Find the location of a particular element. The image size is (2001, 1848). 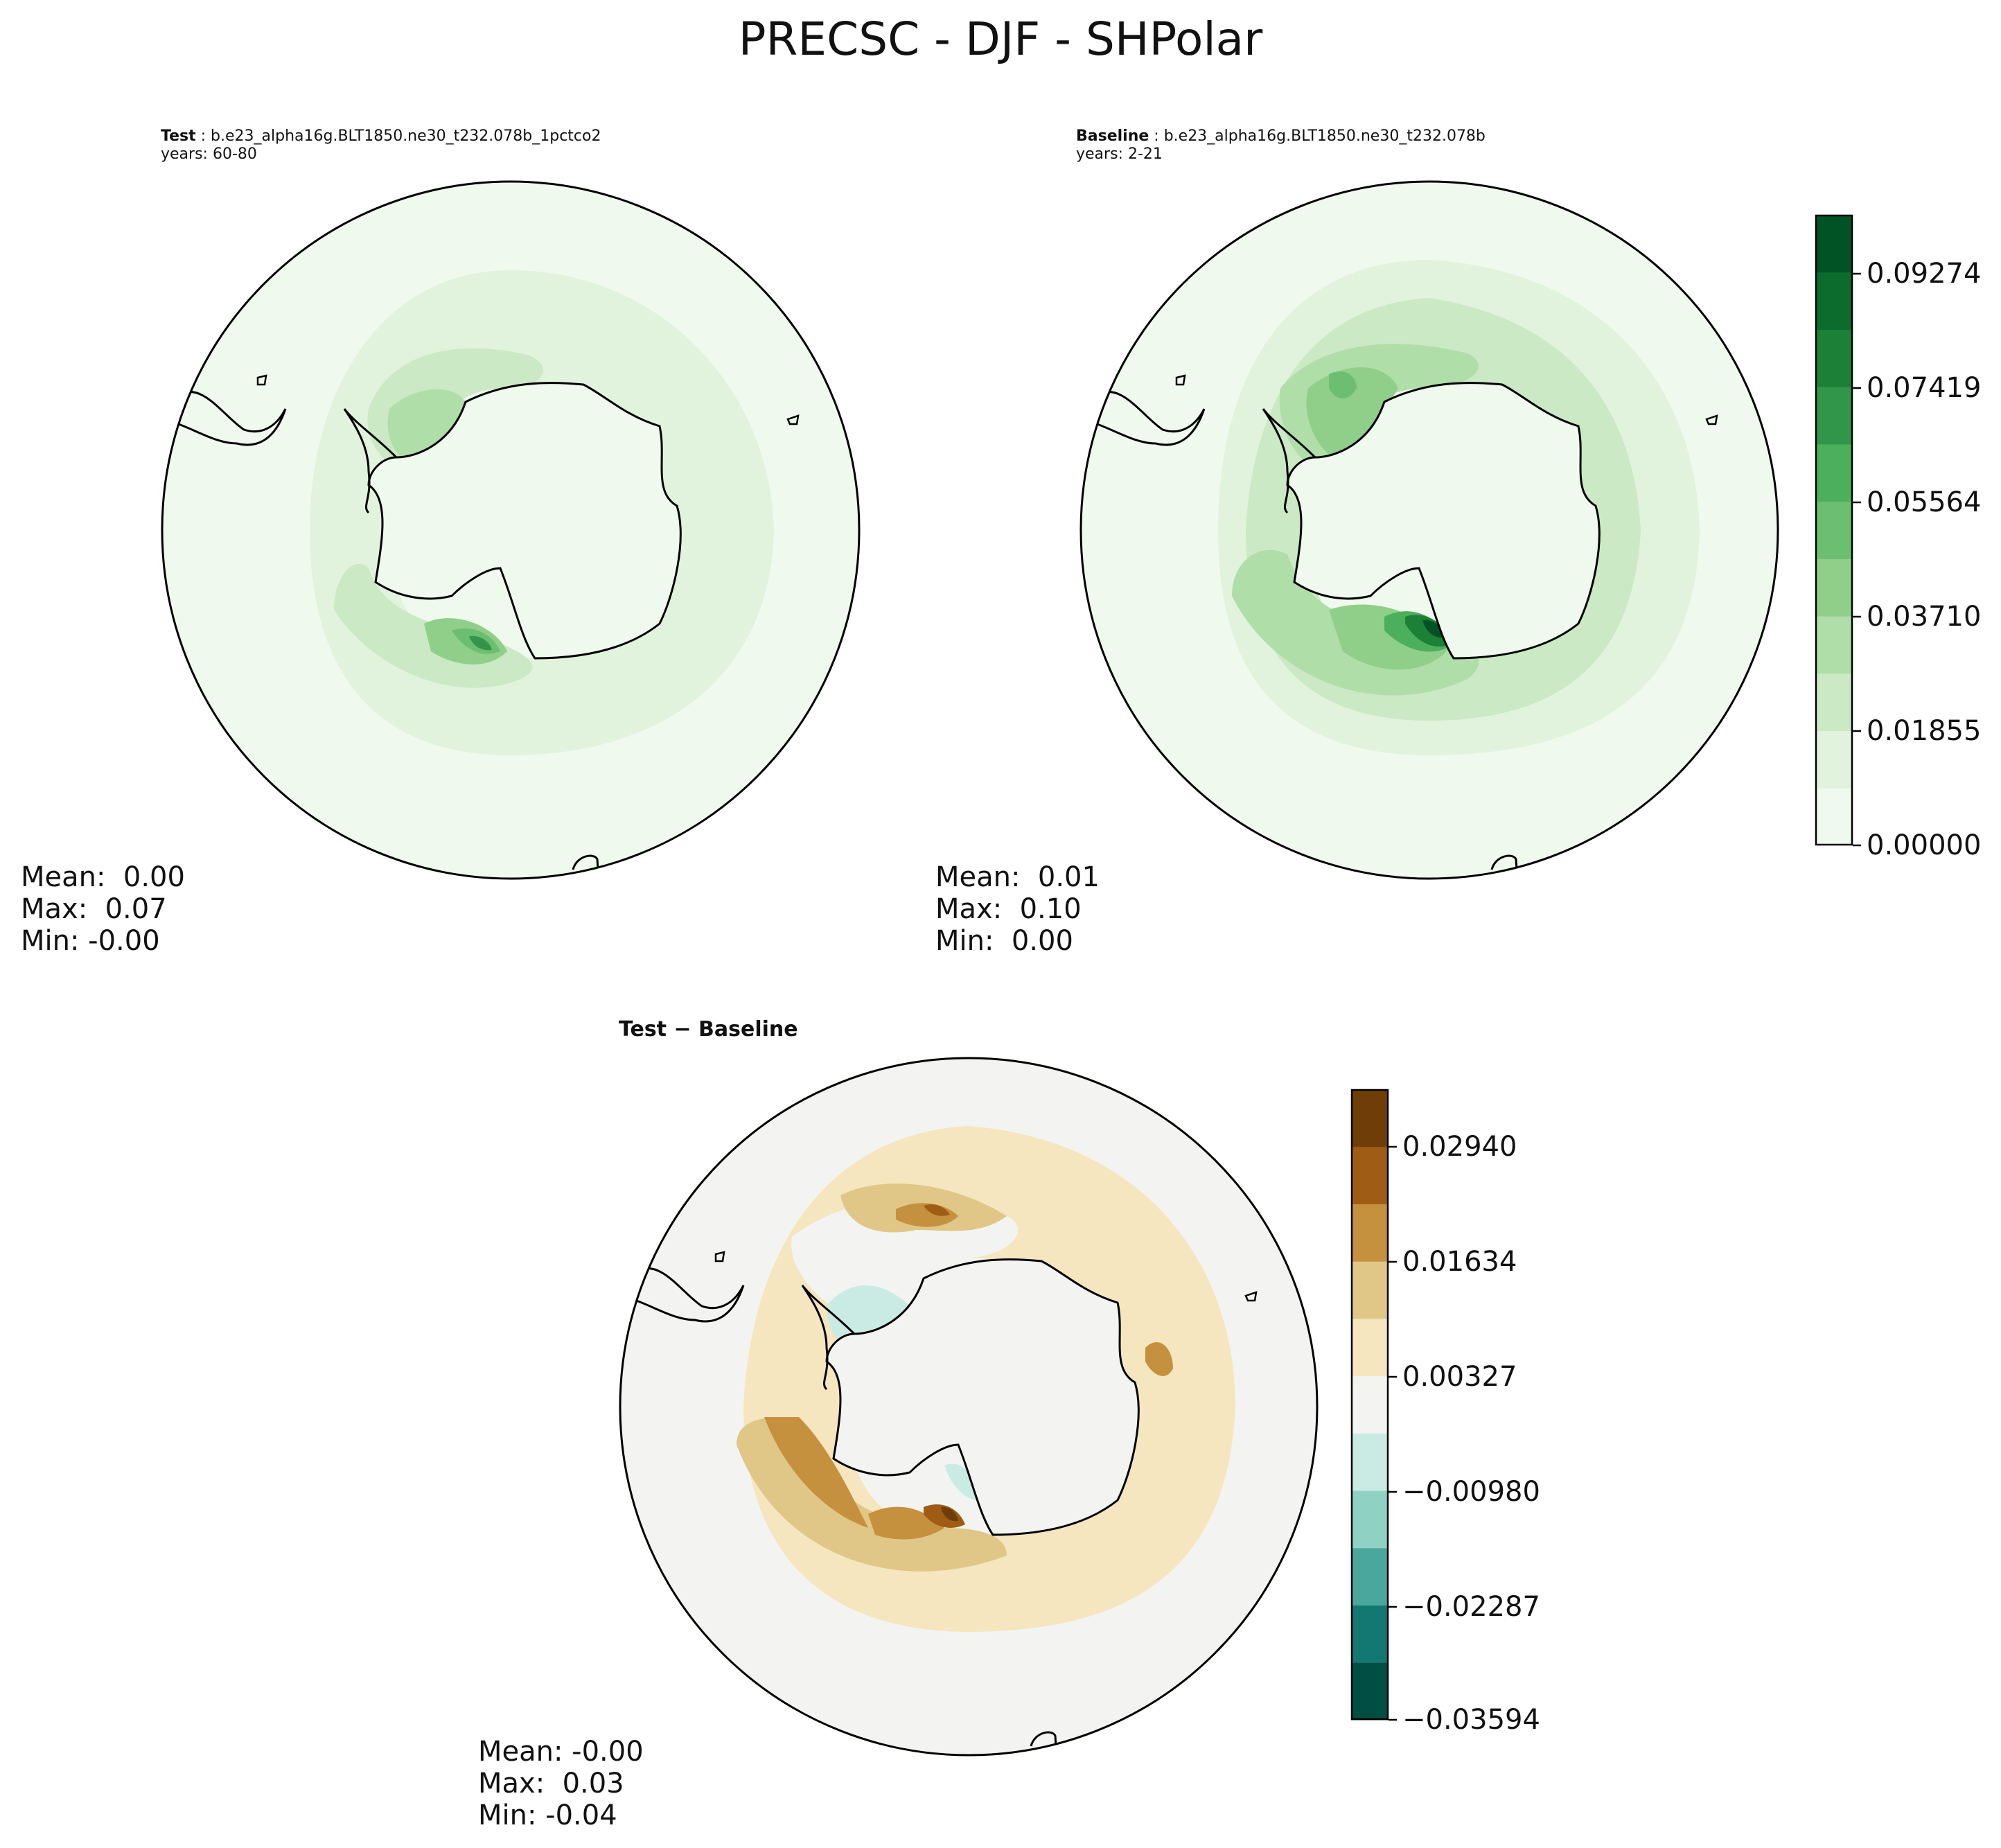

colorbar-tick-label: −0.02287 is located at coordinates (1471, 1607).